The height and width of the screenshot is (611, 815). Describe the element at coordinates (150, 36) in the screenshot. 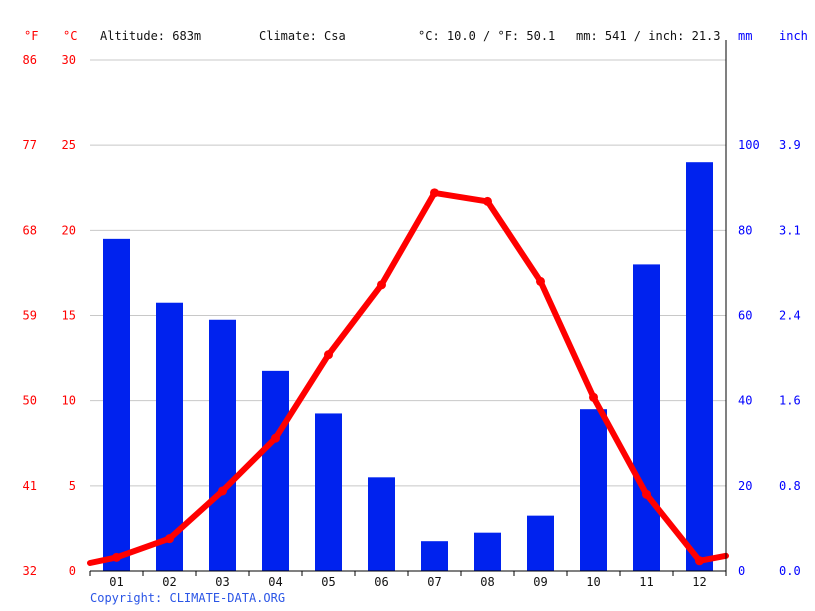

I see `altitude-label: Altitude: 683m` at that location.